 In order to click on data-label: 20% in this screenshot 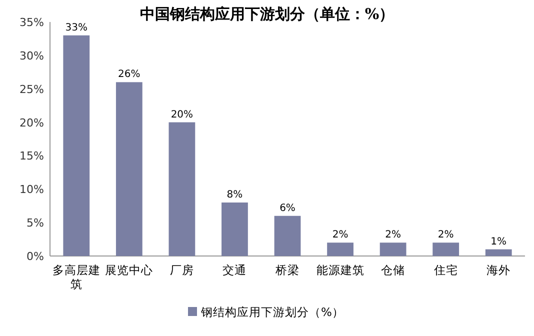, I will do `click(182, 114)`.